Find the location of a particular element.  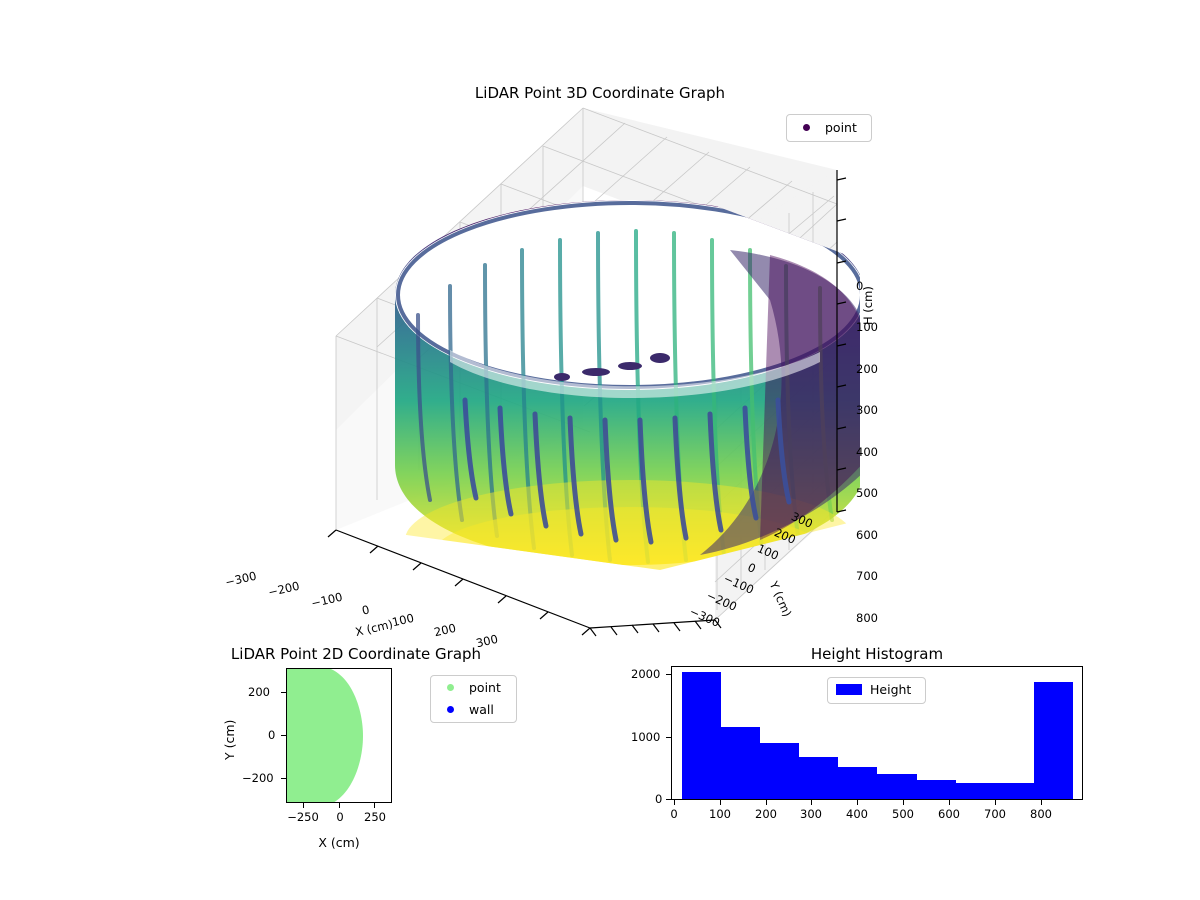

hist-xtick-6: 600 is located at coordinates (949, 814).